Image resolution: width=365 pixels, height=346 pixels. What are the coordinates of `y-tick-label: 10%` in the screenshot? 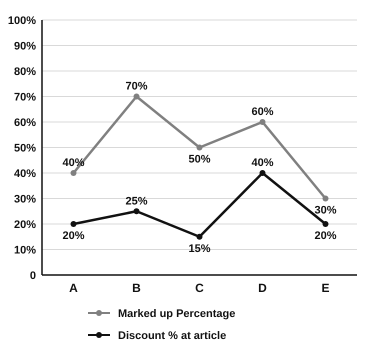 It's located at (25, 250).